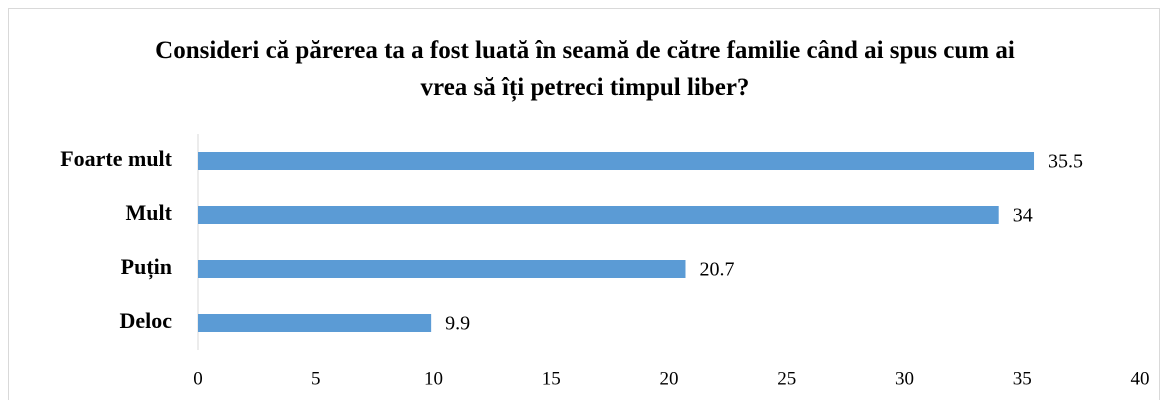  I want to click on x-tick-label: 5, so click(316, 378).